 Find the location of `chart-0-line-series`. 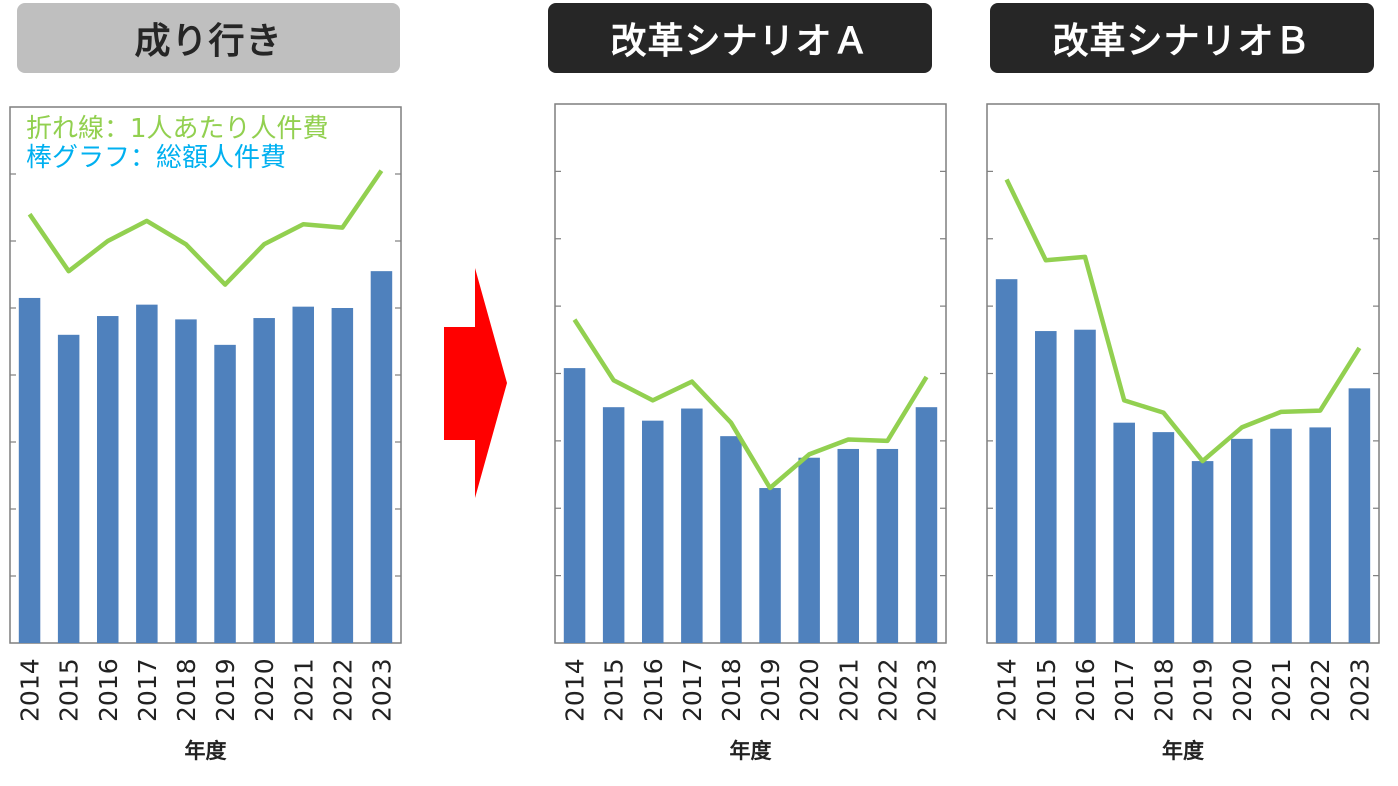

chart-0-line-series is located at coordinates (205, 228).